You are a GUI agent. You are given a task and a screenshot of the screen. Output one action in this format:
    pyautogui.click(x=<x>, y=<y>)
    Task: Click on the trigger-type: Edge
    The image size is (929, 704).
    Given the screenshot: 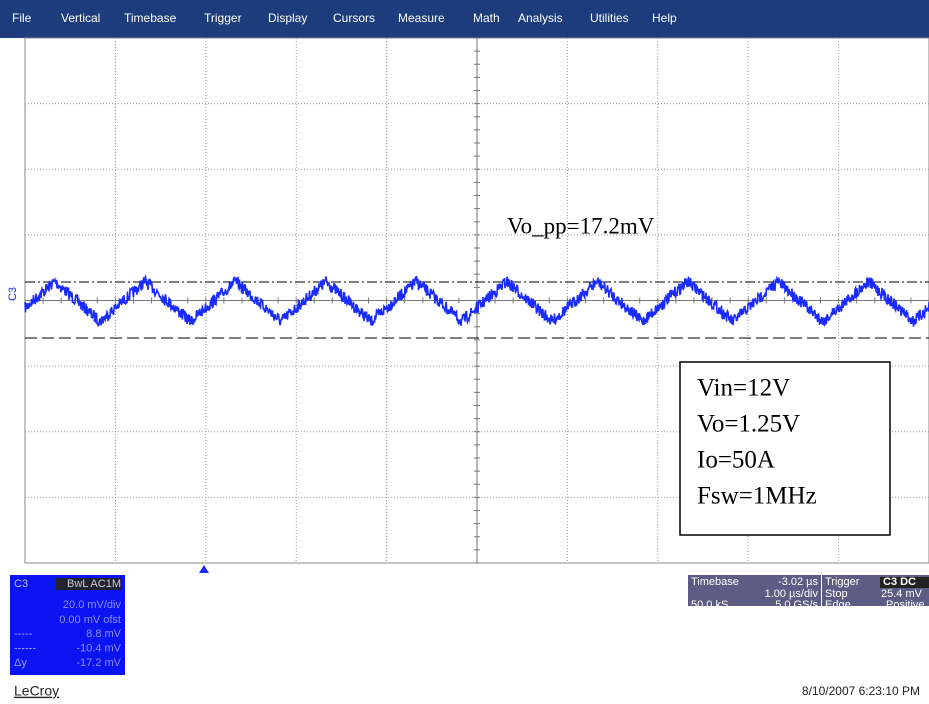 What is the action you would take?
    pyautogui.click(x=838, y=605)
    